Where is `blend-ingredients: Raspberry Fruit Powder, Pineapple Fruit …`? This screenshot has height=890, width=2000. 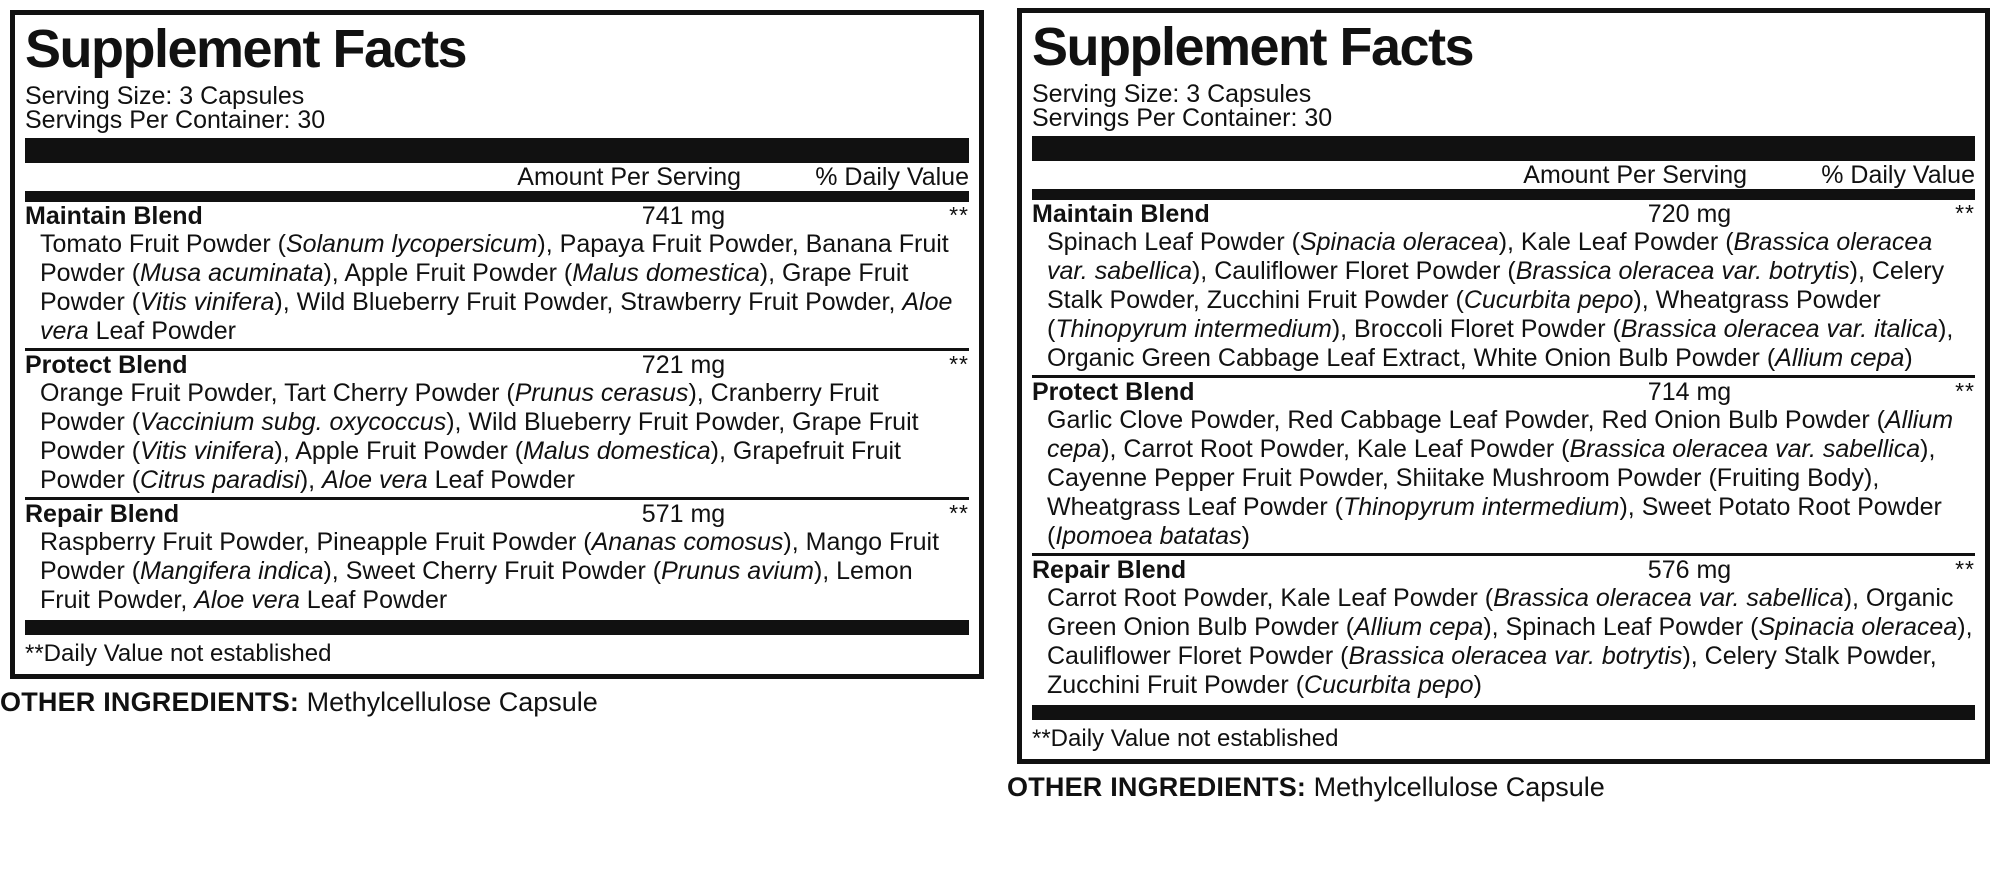
blend-ingredients: Raspberry Fruit Powder, Pineapple Fruit … is located at coordinates (490, 570).